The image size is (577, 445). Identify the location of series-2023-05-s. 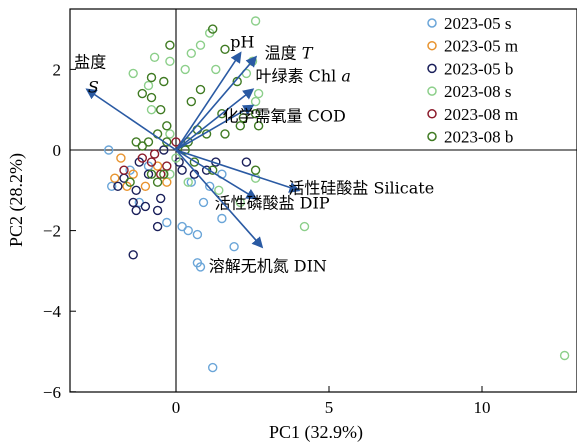
(171, 259).